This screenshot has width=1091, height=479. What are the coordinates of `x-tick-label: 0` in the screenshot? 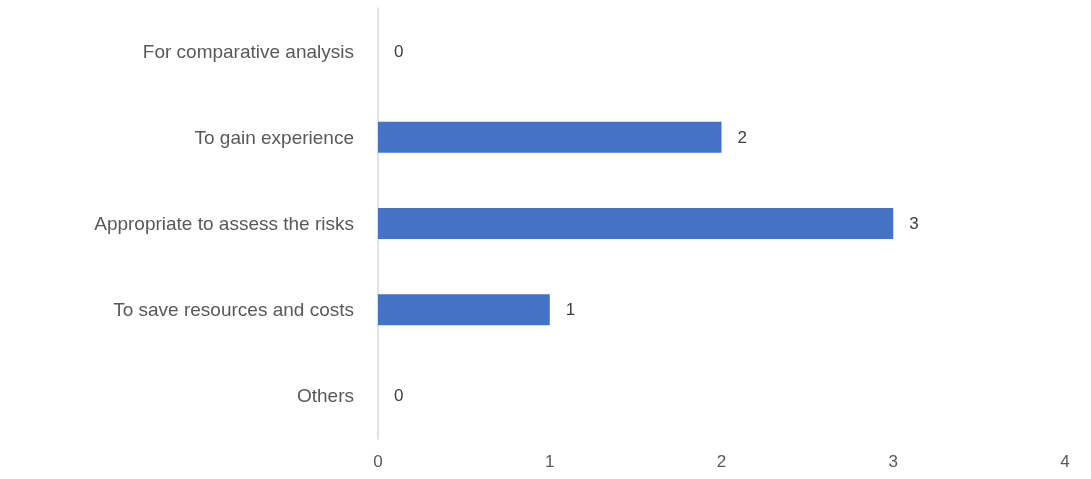 It's located at (378, 461).